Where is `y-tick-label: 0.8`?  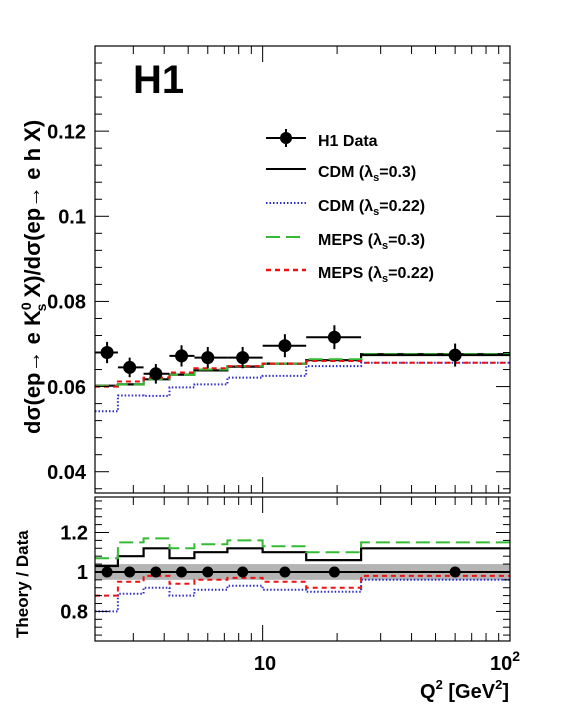 y-tick-label: 0.8 is located at coordinates (74, 613).